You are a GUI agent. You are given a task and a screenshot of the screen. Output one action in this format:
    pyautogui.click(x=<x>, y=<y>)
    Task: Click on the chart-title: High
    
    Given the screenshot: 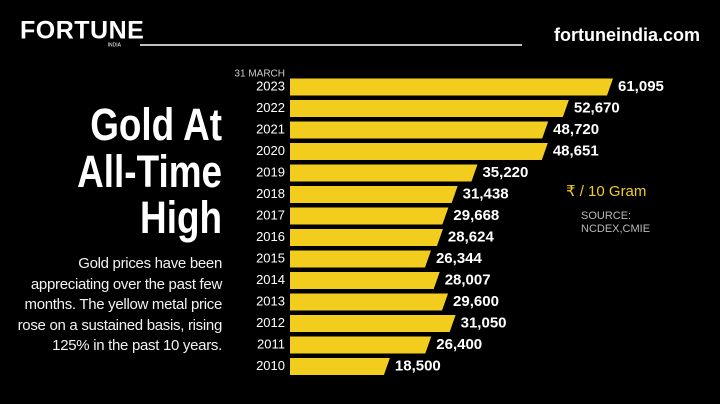 What is the action you would take?
    pyautogui.click(x=181, y=217)
    